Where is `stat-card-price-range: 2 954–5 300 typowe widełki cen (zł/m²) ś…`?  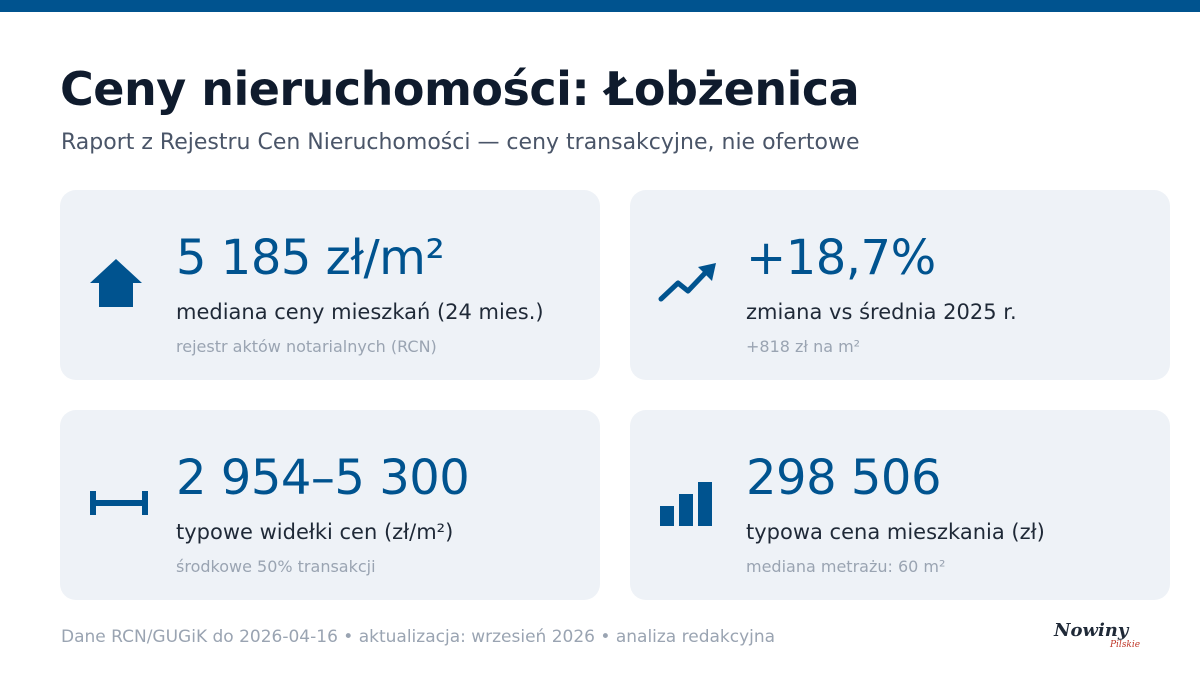 stat-card-price-range: 2 954–5 300 typowe widełki cen (zł/m²) ś… is located at coordinates (330, 505).